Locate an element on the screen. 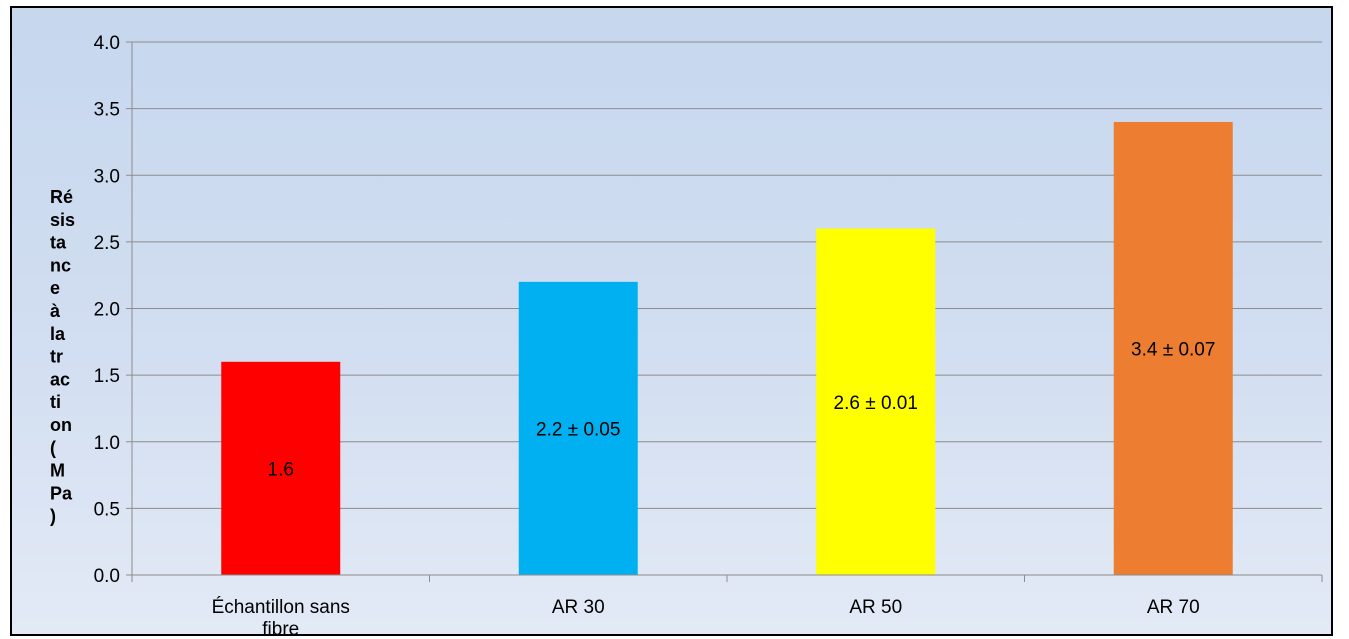 The width and height of the screenshot is (1349, 639). y-tick-label: 3.5 is located at coordinates (107, 110).